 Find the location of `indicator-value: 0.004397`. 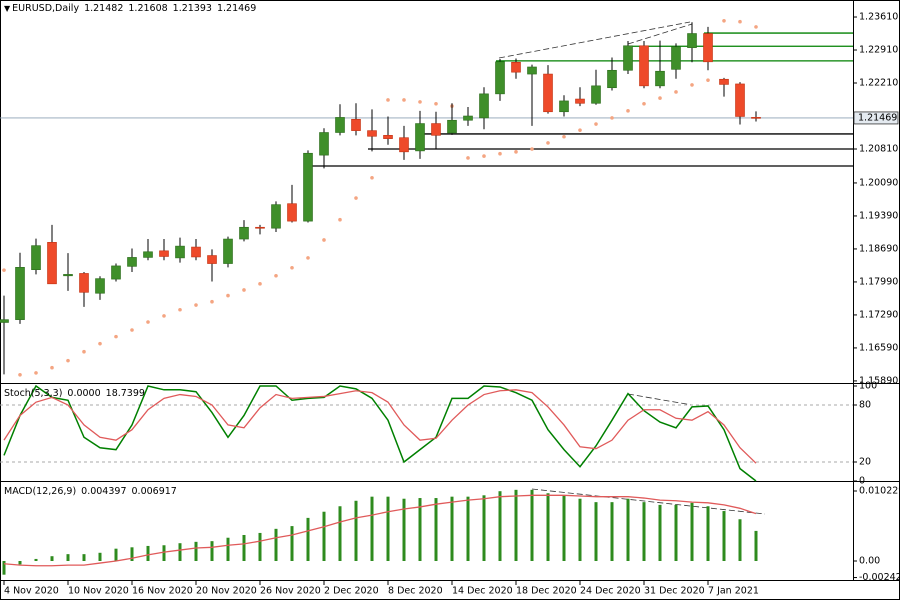

indicator-value: 0.004397 is located at coordinates (104, 491).